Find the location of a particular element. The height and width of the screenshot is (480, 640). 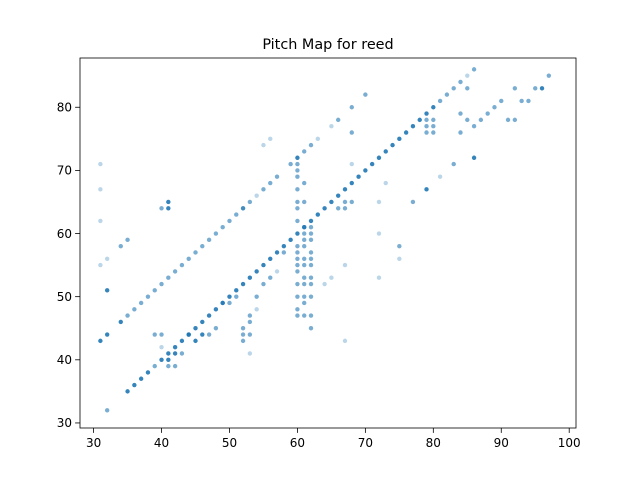

chart-title: Pitch Map for reed is located at coordinates (327, 45).